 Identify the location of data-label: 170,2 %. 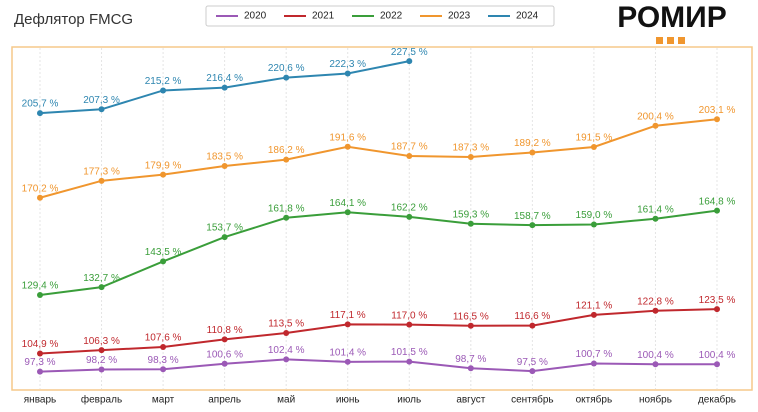
(40, 188).